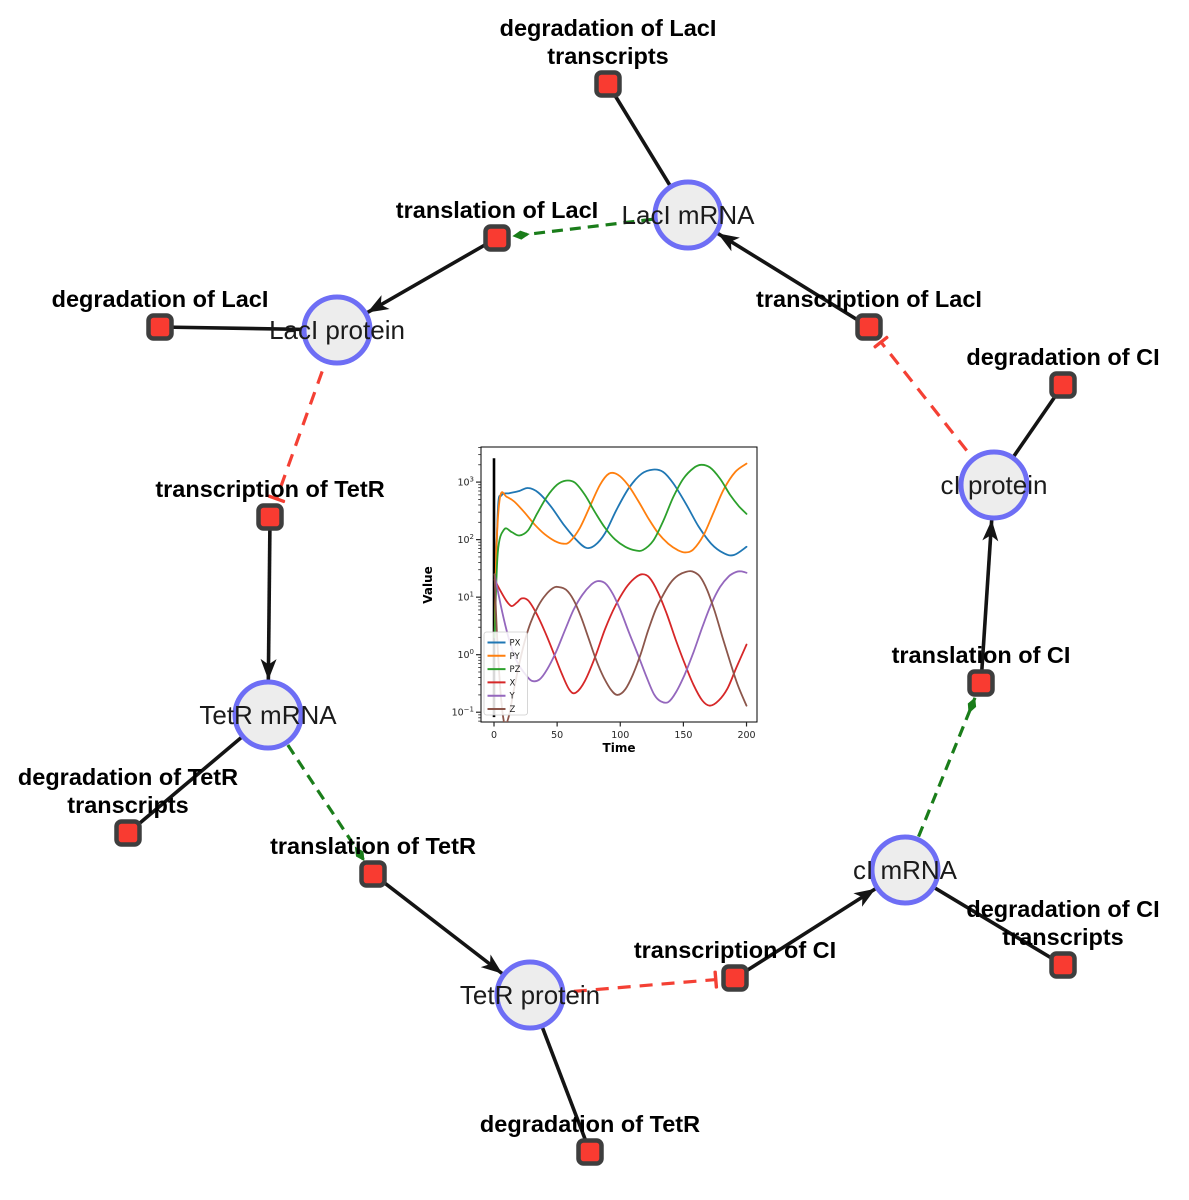 This screenshot has height=1200, width=1189. What do you see at coordinates (463, 712) in the screenshot?
I see `y-tick-label: 10⁻¹` at bounding box center [463, 712].